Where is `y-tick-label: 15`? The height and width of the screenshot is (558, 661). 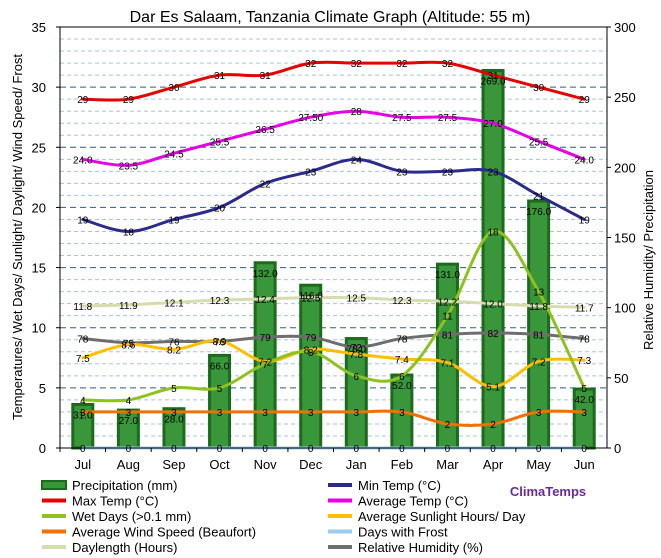 y-tick-label: 15 is located at coordinates (39, 268).